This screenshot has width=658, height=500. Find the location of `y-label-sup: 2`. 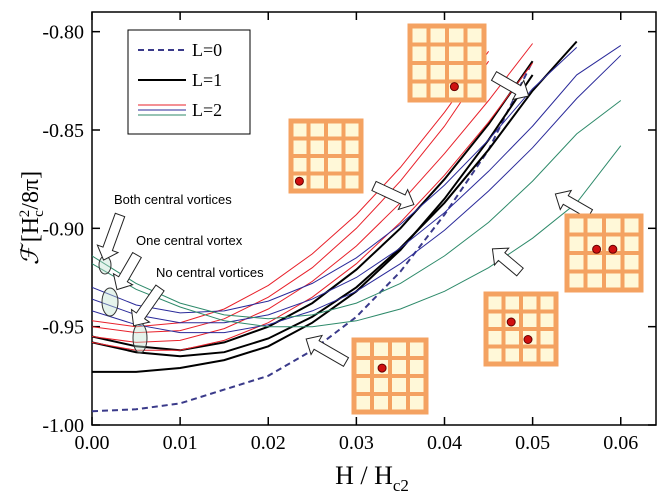

y-label-sup: 2 is located at coordinates (25, 214).